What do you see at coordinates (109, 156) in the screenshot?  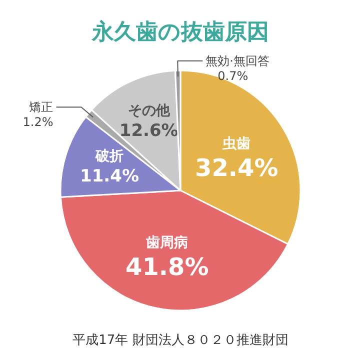 I see `slice-label: 破折` at bounding box center [109, 156].